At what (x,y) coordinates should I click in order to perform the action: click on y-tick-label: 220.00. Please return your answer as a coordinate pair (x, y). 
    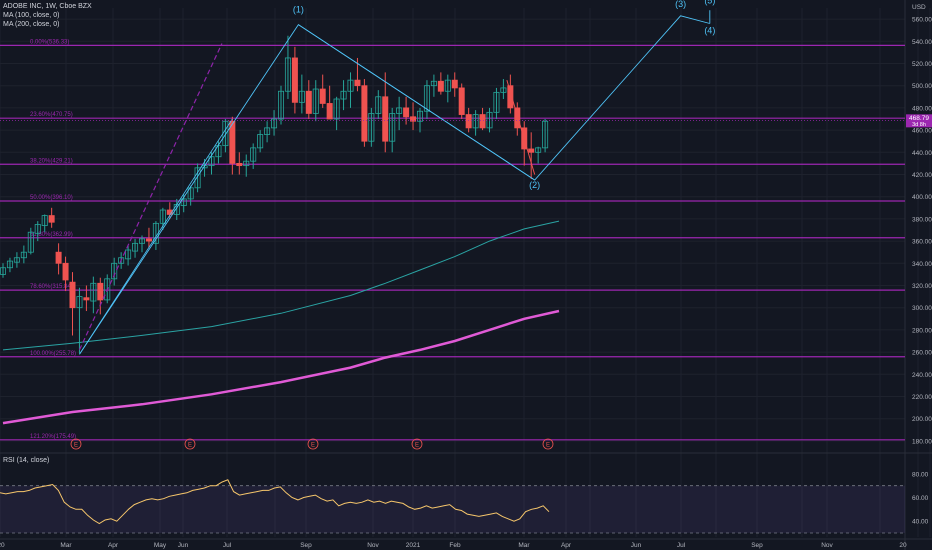
    Looking at the image, I should click on (922, 397).